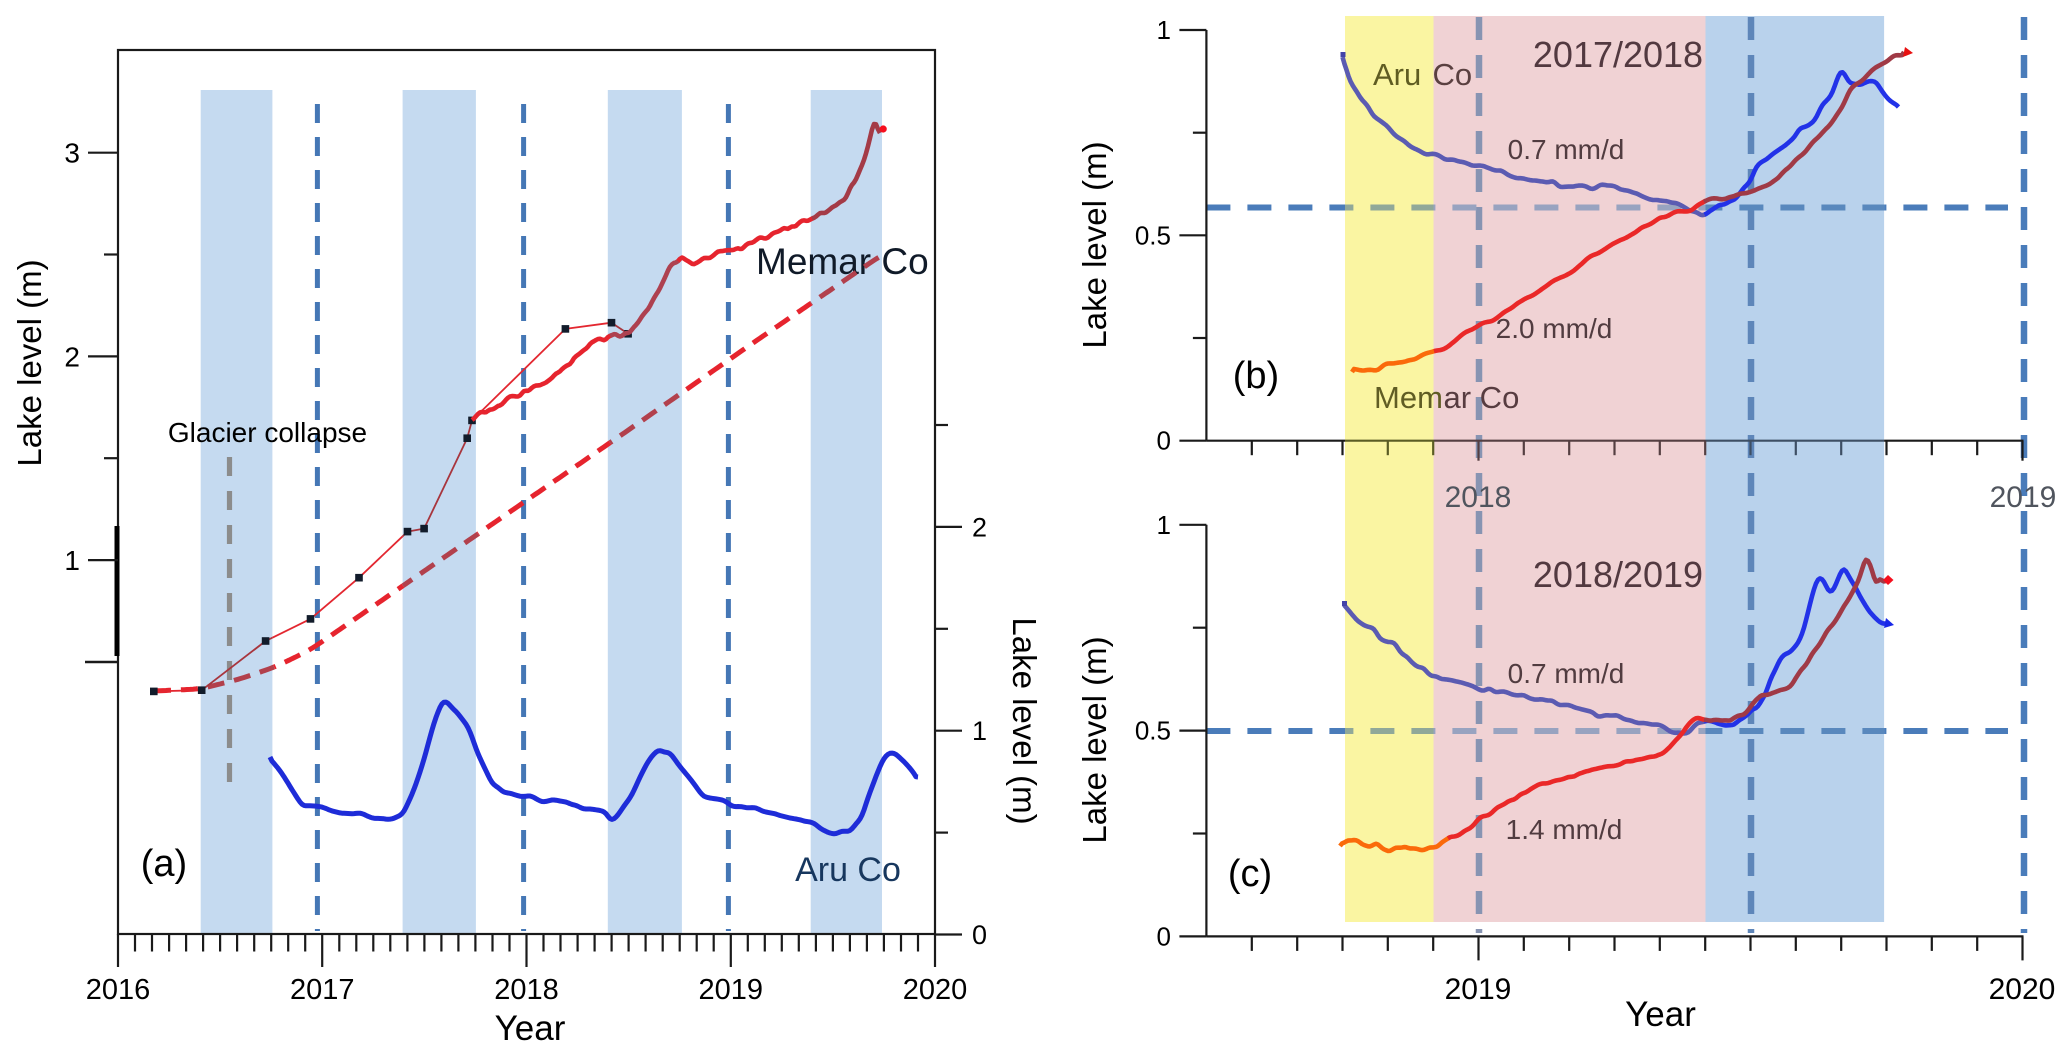 This screenshot has height=1058, width=2067. I want to click on svg-text: 2017, so click(322, 990).